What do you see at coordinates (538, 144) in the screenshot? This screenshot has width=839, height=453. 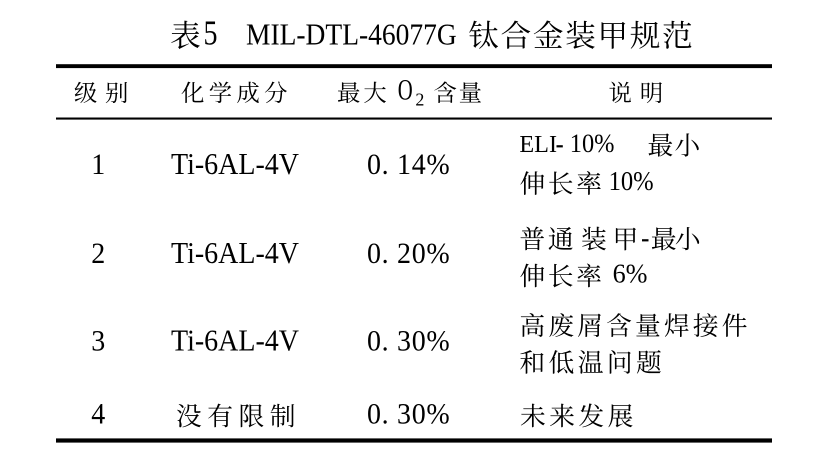 I see `svg-text: ELI` at bounding box center [538, 144].